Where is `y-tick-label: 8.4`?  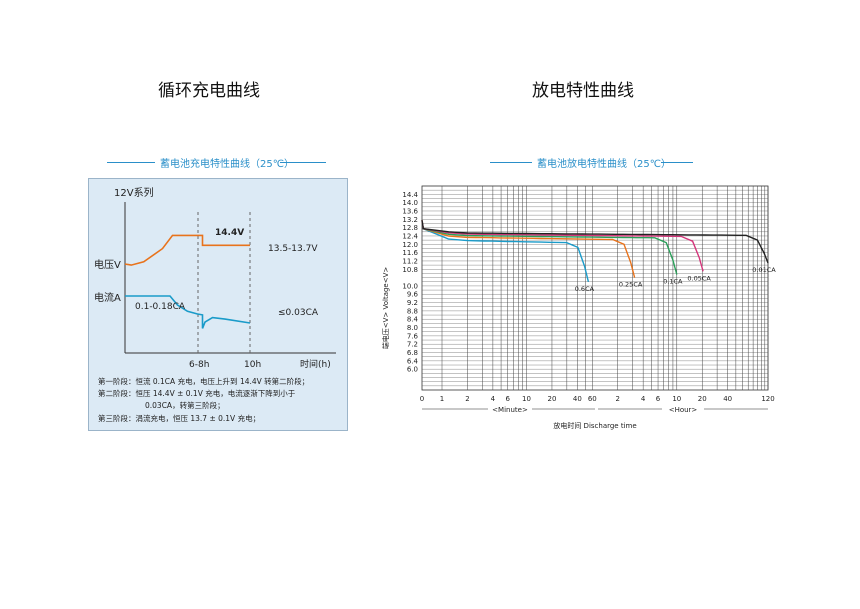
y-tick-label: 8.4 is located at coordinates (413, 320).